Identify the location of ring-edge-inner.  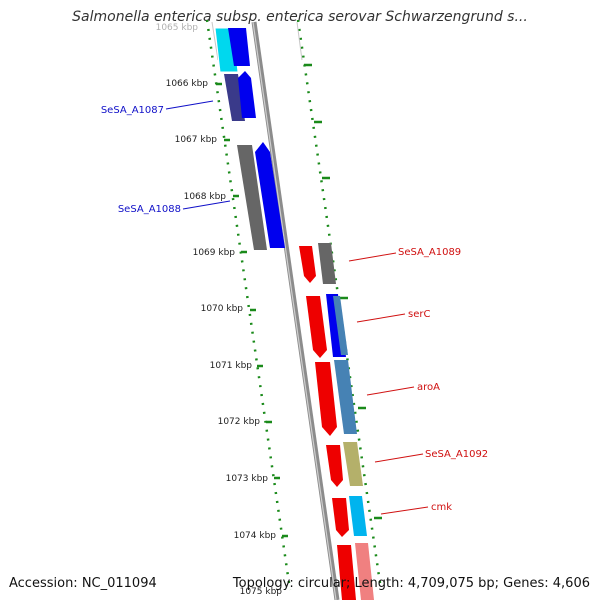
(299, 41).